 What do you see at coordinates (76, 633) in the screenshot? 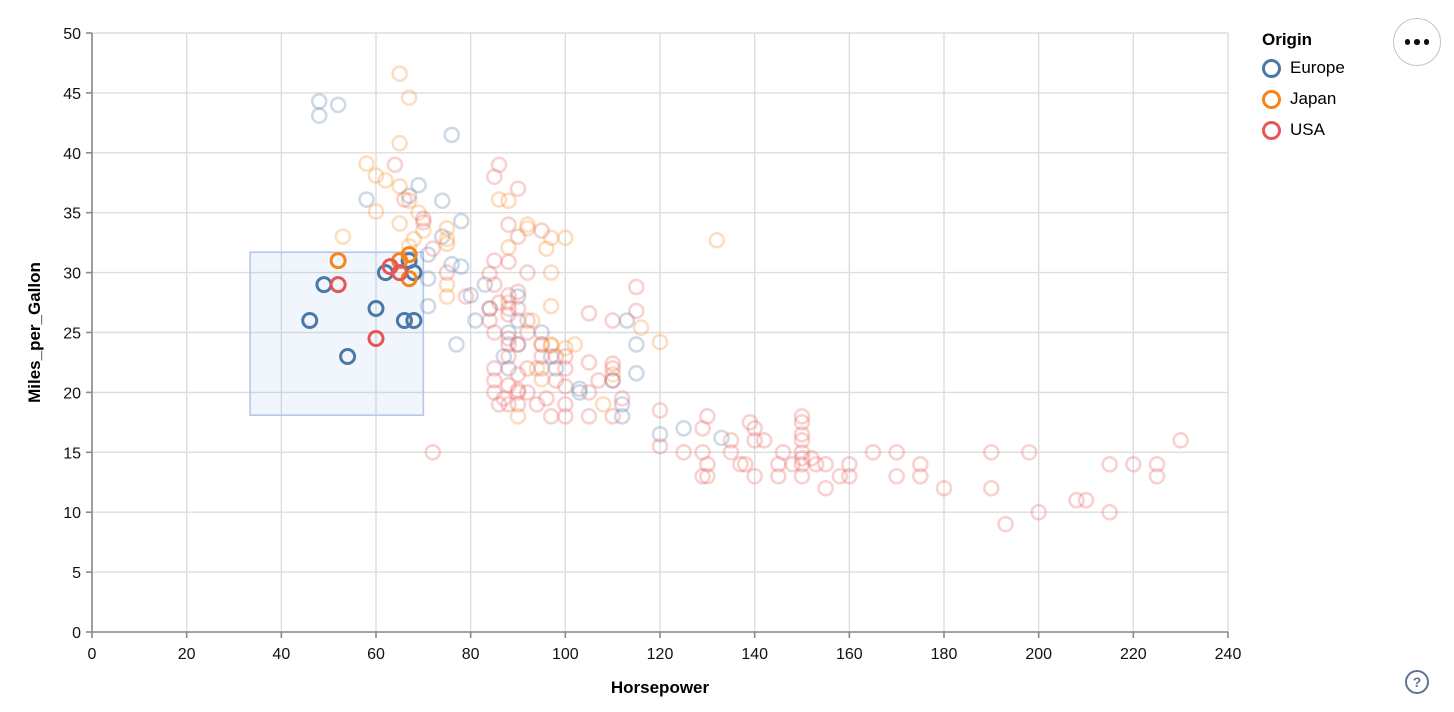
I see `y-tick-label: 0` at bounding box center [76, 633].